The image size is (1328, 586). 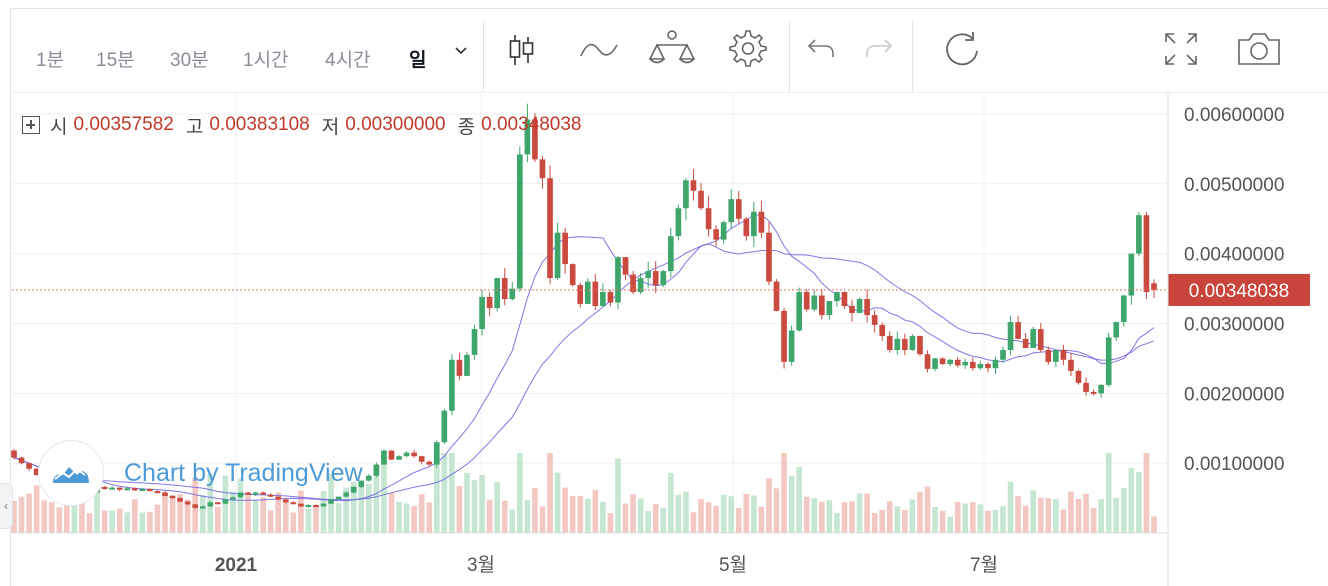 I want to click on camera-icon, so click(x=1259, y=49).